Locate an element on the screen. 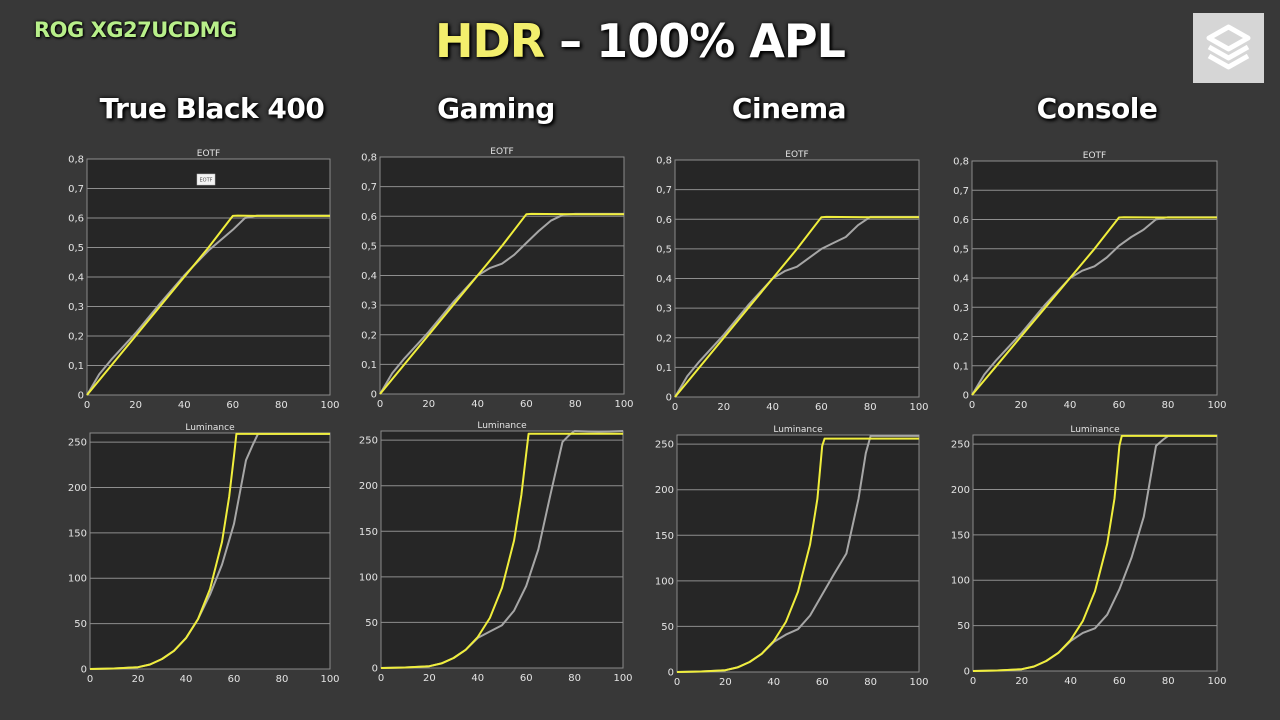 The height and width of the screenshot is (720, 1280). page-title: HDR – 100% APL is located at coordinates (640, 41).